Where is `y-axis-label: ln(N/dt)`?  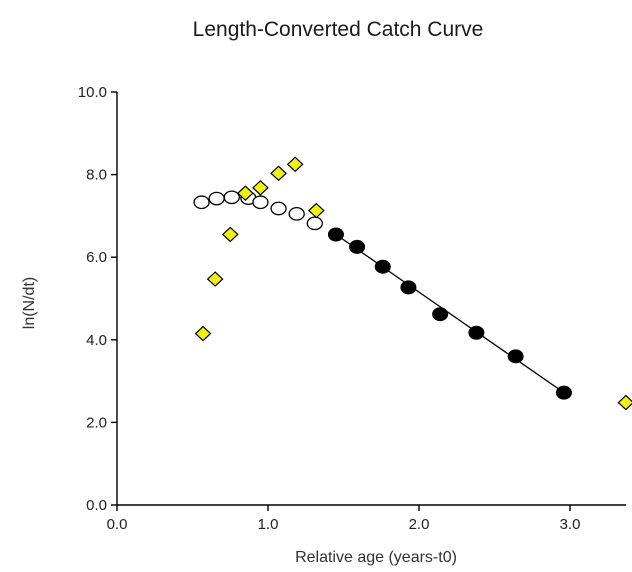 y-axis-label: ln(N/dt) is located at coordinates (29, 303).